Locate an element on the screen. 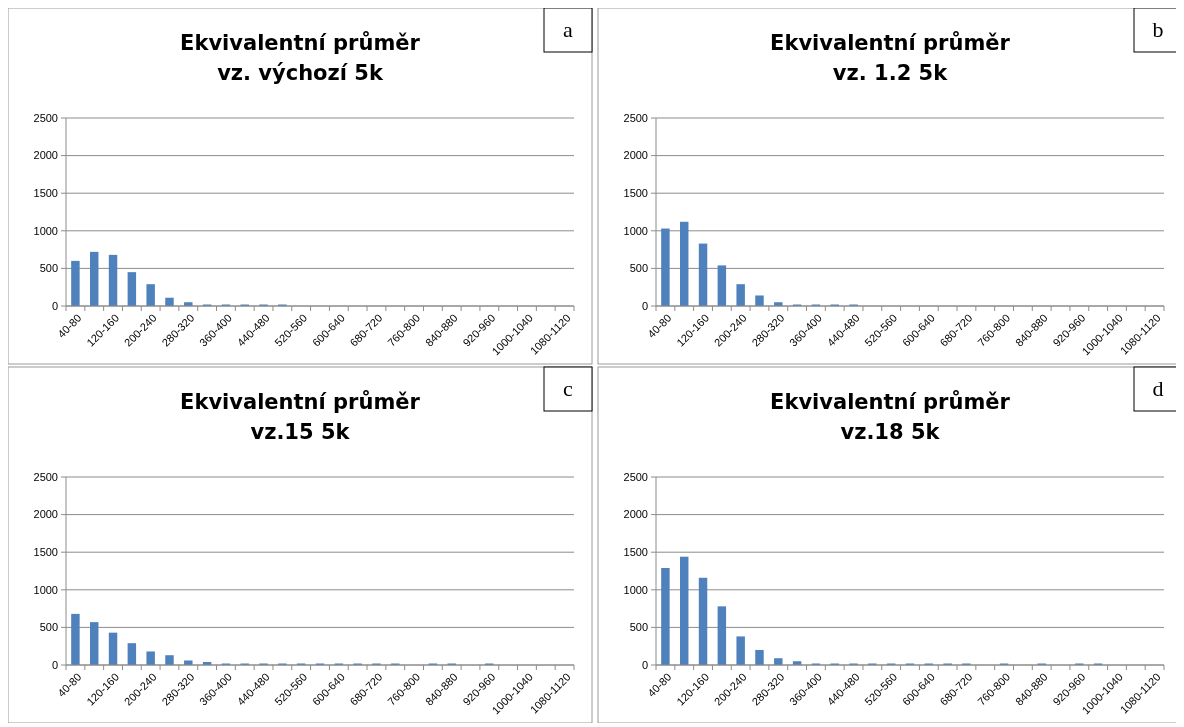 This screenshot has height=727, width=1184. text: d is located at coordinates (1158, 388).